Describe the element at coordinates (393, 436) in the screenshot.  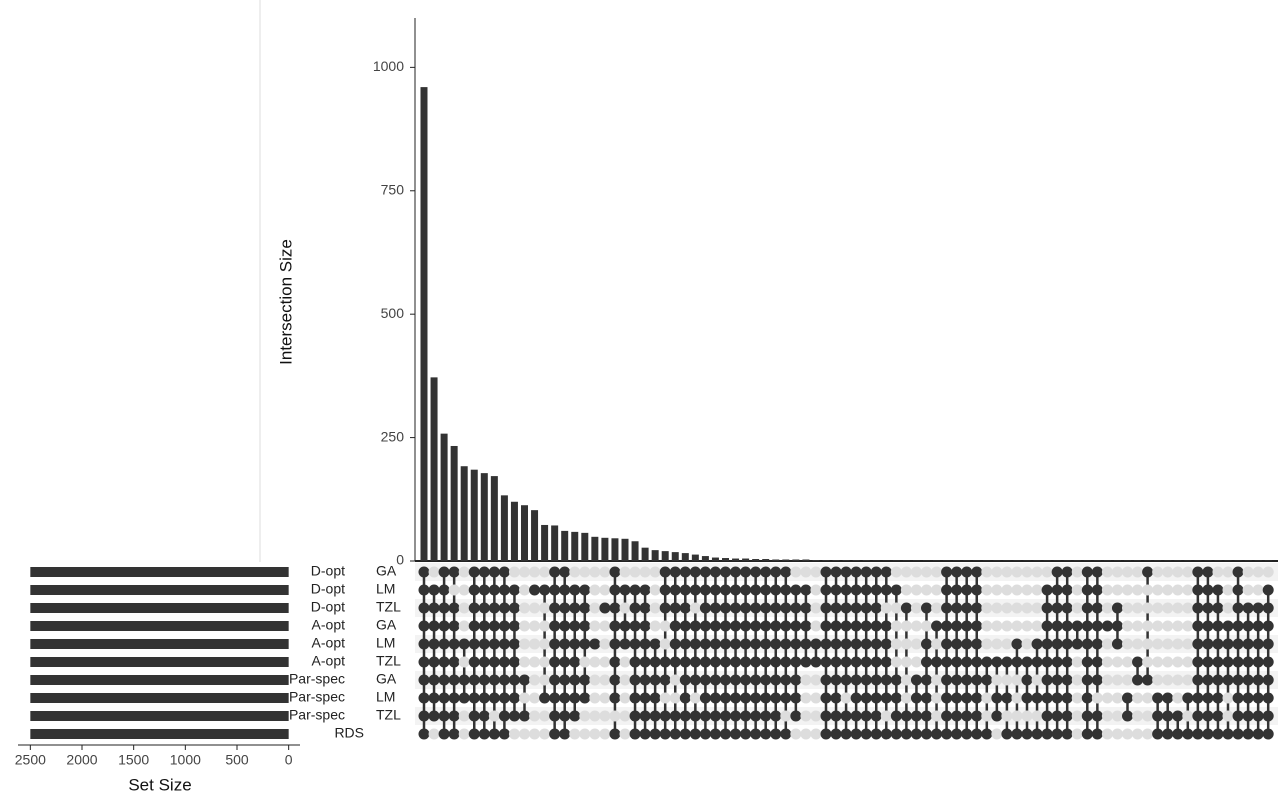
I see `y-tick-label: 250` at that location.